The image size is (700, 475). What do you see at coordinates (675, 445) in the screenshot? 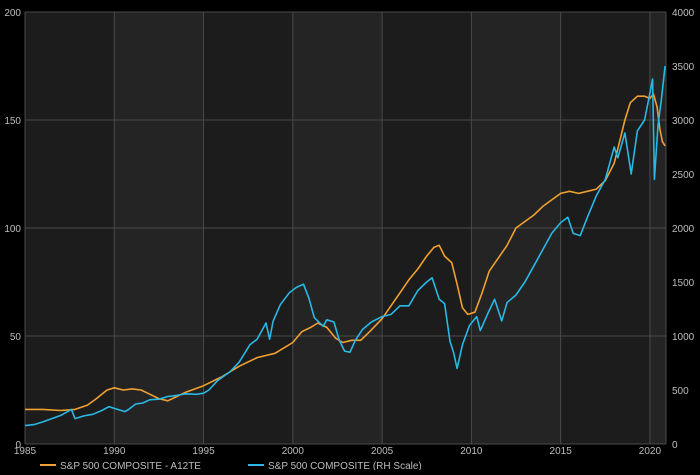
I see `y-right-tick-label: 0` at bounding box center [675, 445].